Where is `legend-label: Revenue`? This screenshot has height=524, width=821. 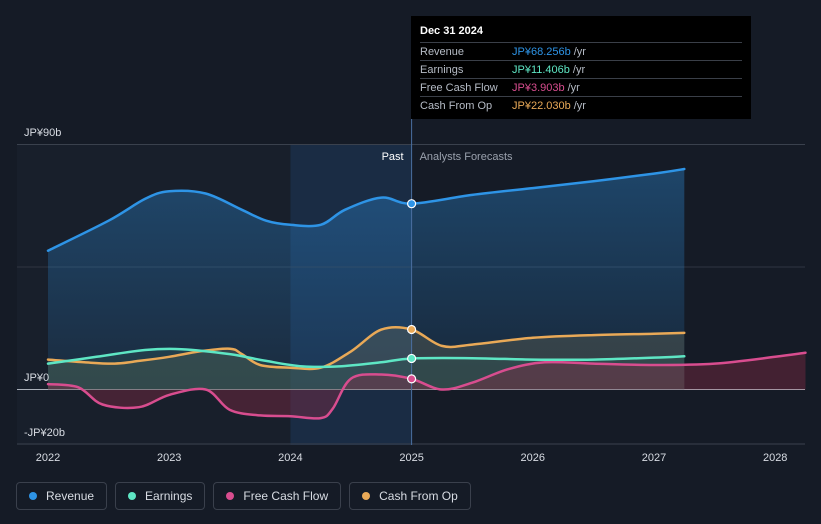 legend-label: Revenue is located at coordinates (70, 496).